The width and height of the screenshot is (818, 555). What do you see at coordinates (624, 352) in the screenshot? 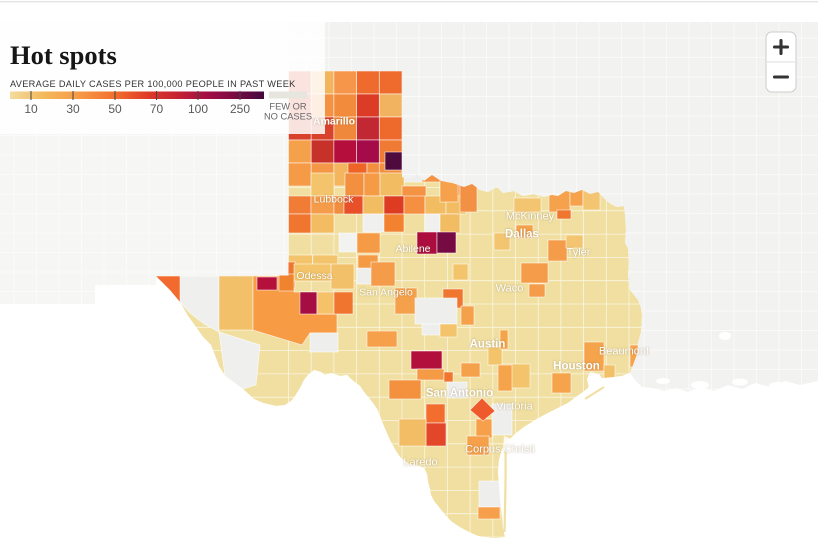
I see `svg-text: Beaumont` at bounding box center [624, 352].